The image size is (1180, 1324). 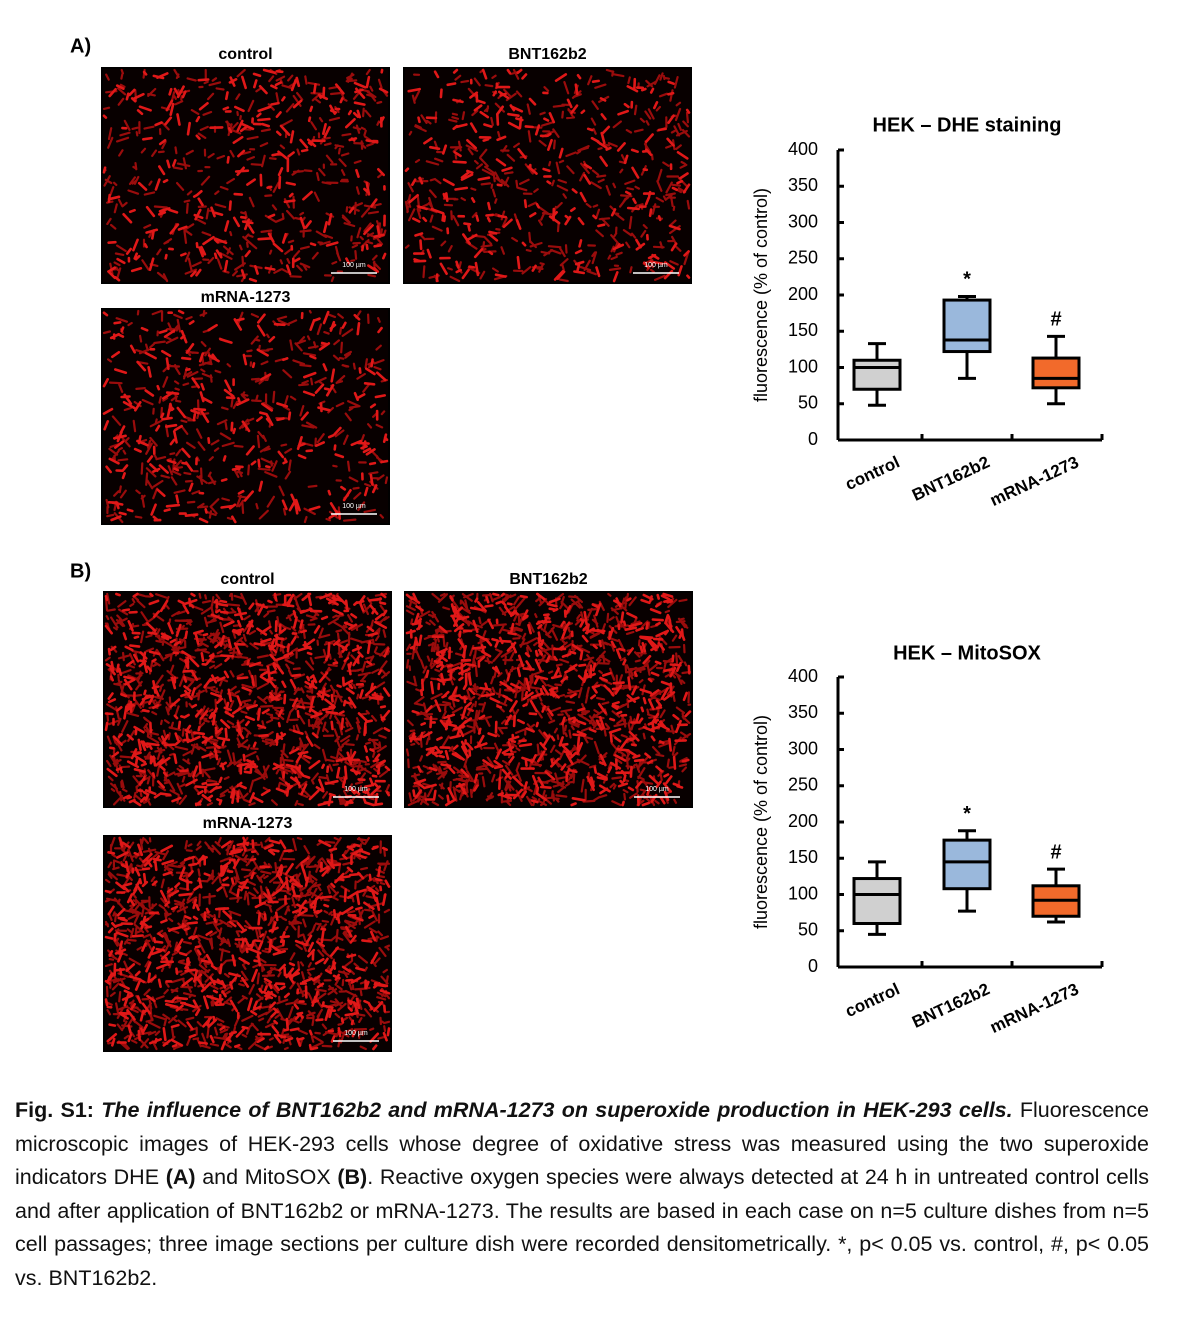 What do you see at coordinates (180, 1177) in the screenshot?
I see `caption-ref: (A)` at bounding box center [180, 1177].